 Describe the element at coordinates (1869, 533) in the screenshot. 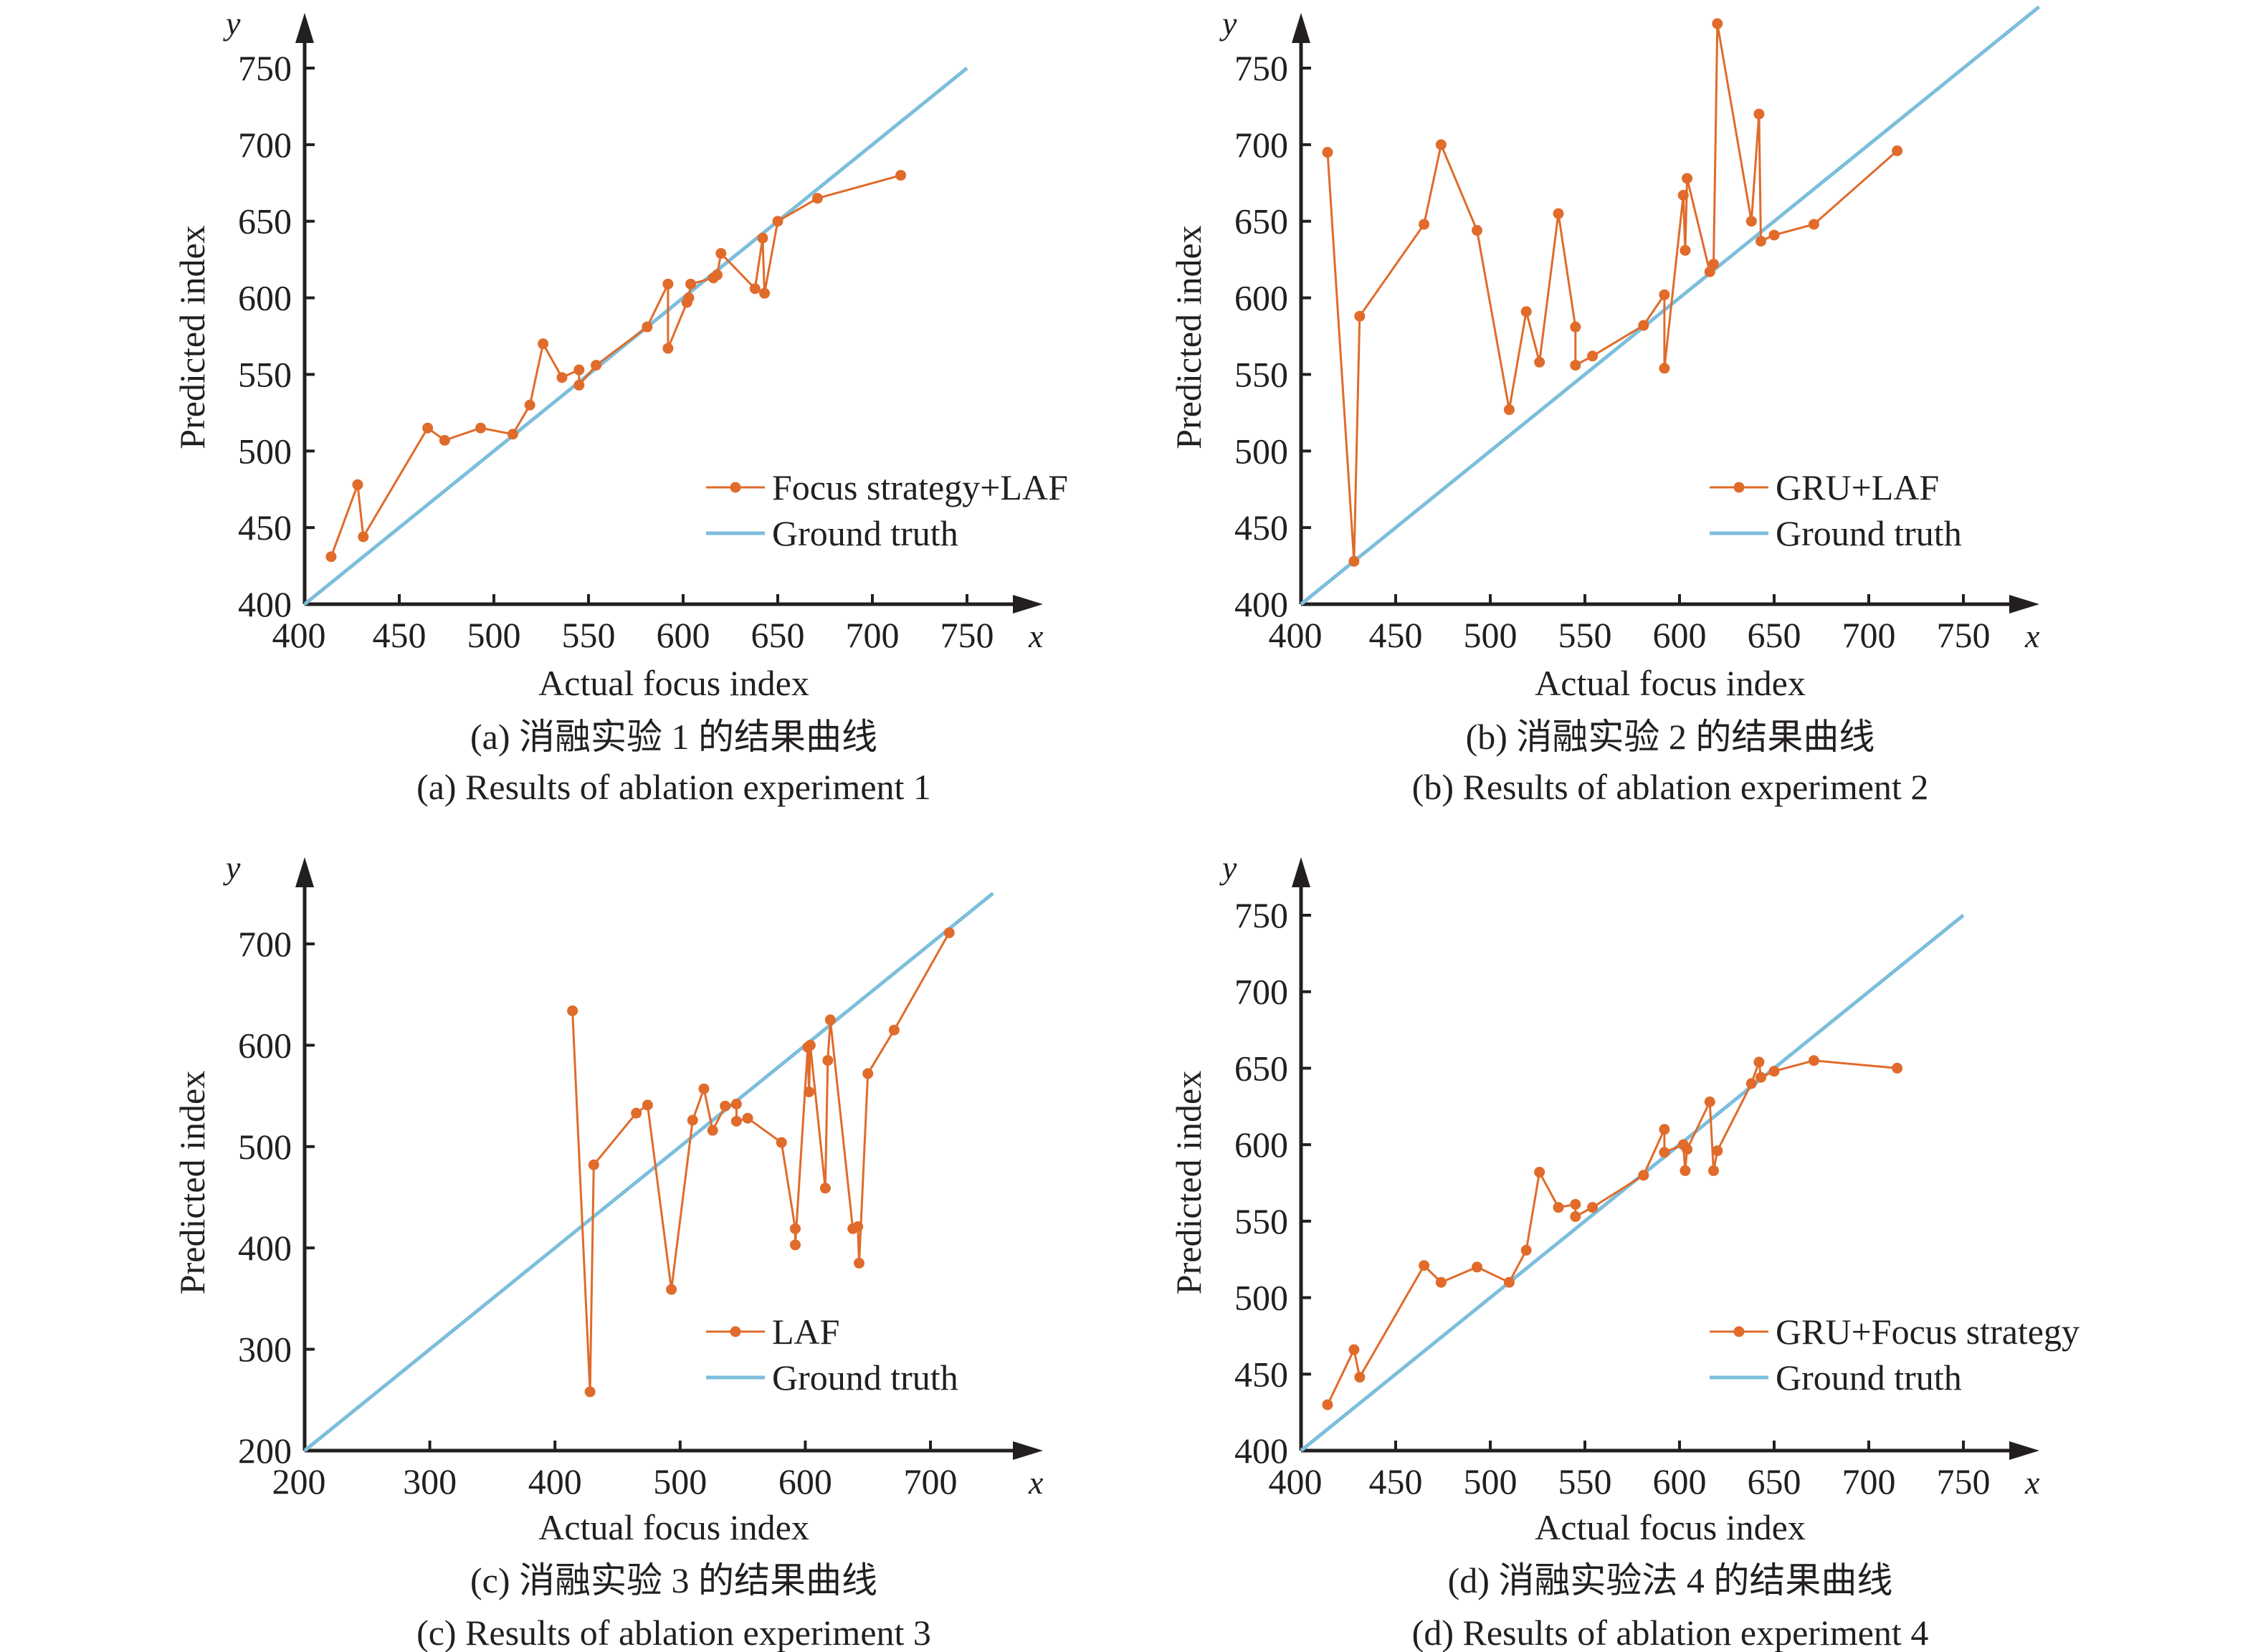

I see `legend-ground-truth-label: Ground truth` at that location.